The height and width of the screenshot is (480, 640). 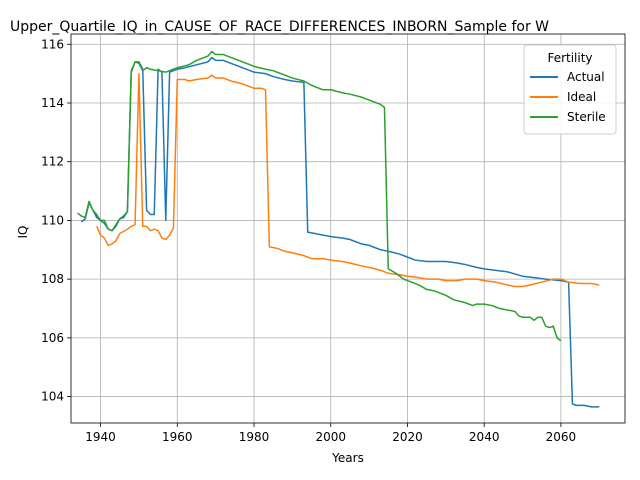 I want to click on y-tick-label: 110, so click(x=52, y=220).